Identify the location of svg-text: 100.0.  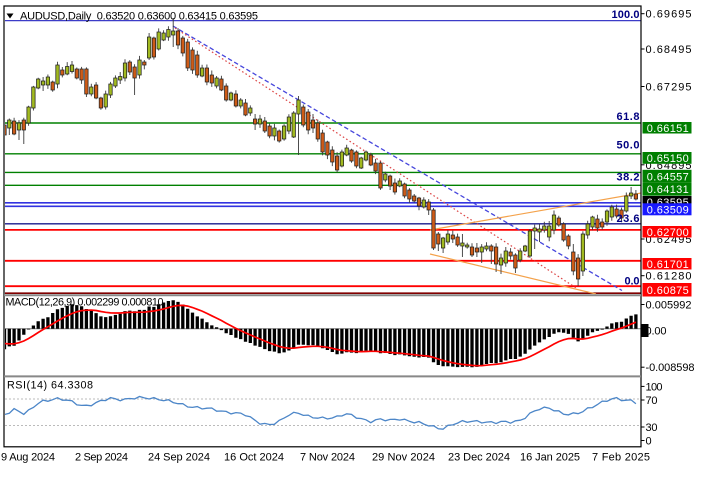
(626, 15).